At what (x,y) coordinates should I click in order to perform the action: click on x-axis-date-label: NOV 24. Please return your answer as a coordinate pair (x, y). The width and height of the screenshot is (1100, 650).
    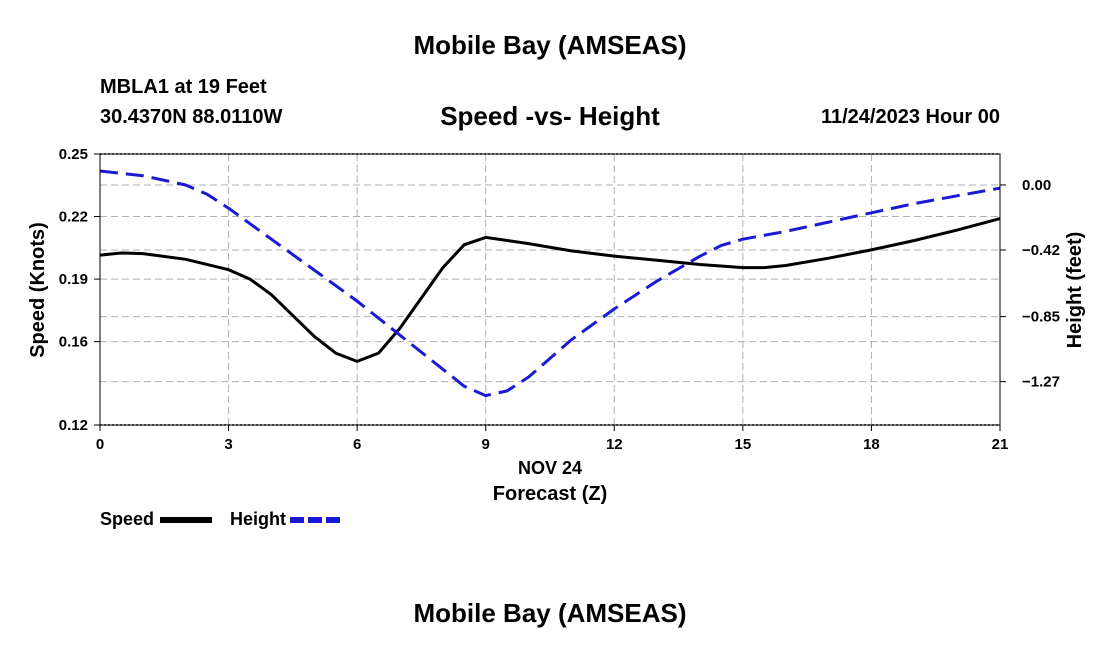
    Looking at the image, I should click on (550, 468).